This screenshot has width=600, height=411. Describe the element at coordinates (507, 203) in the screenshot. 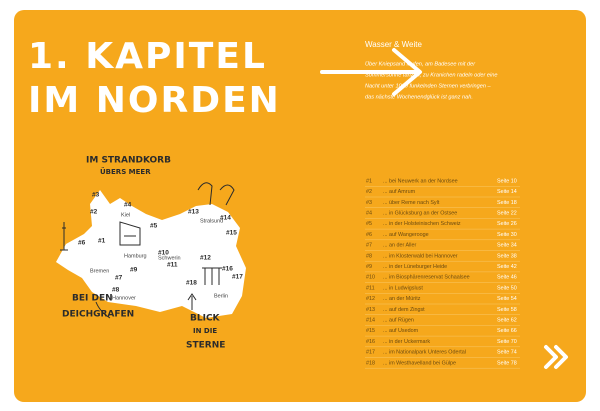

I see `toc-page: Seite 18` at that location.